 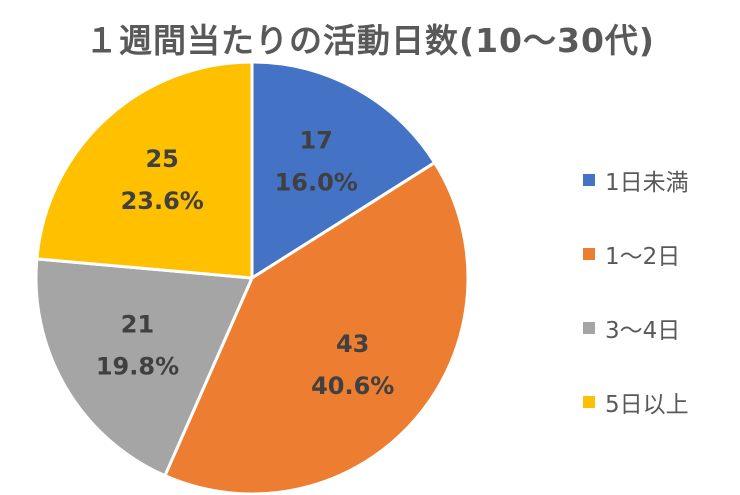 I want to click on slice-value-label: 43, so click(x=352, y=344).